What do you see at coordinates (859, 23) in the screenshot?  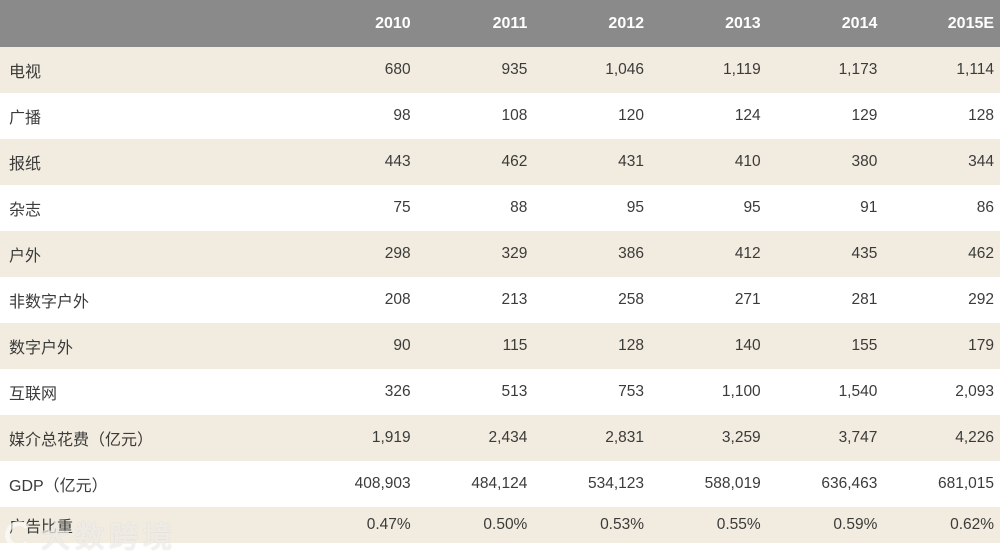 I see `column-header-2014: 2014` at bounding box center [859, 23].